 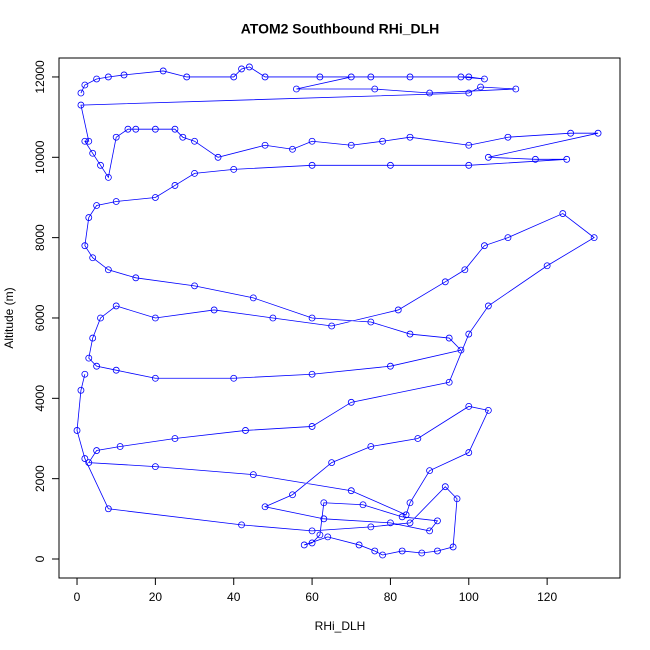 What do you see at coordinates (40, 77) in the screenshot?
I see `y-tick-label: 12000` at bounding box center [40, 77].